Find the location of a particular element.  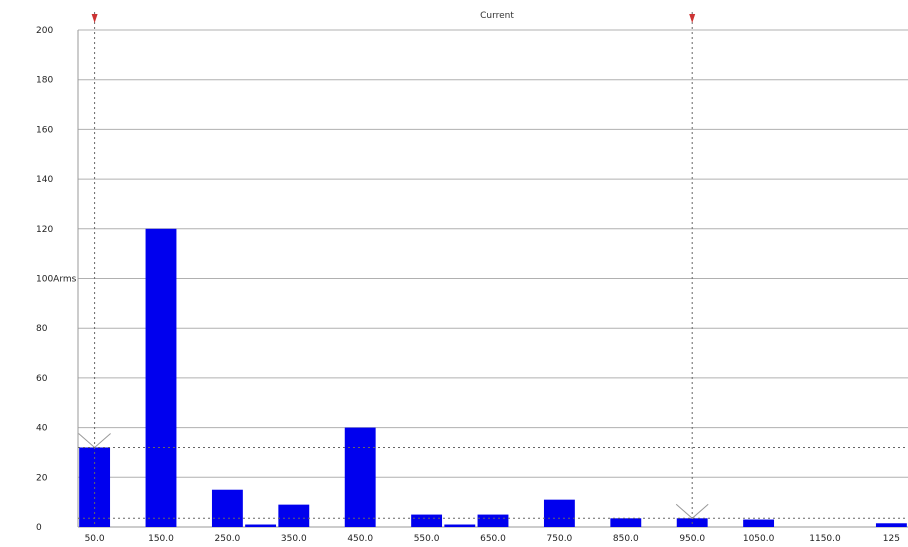

y-tick-label: 200 is located at coordinates (44, 31).